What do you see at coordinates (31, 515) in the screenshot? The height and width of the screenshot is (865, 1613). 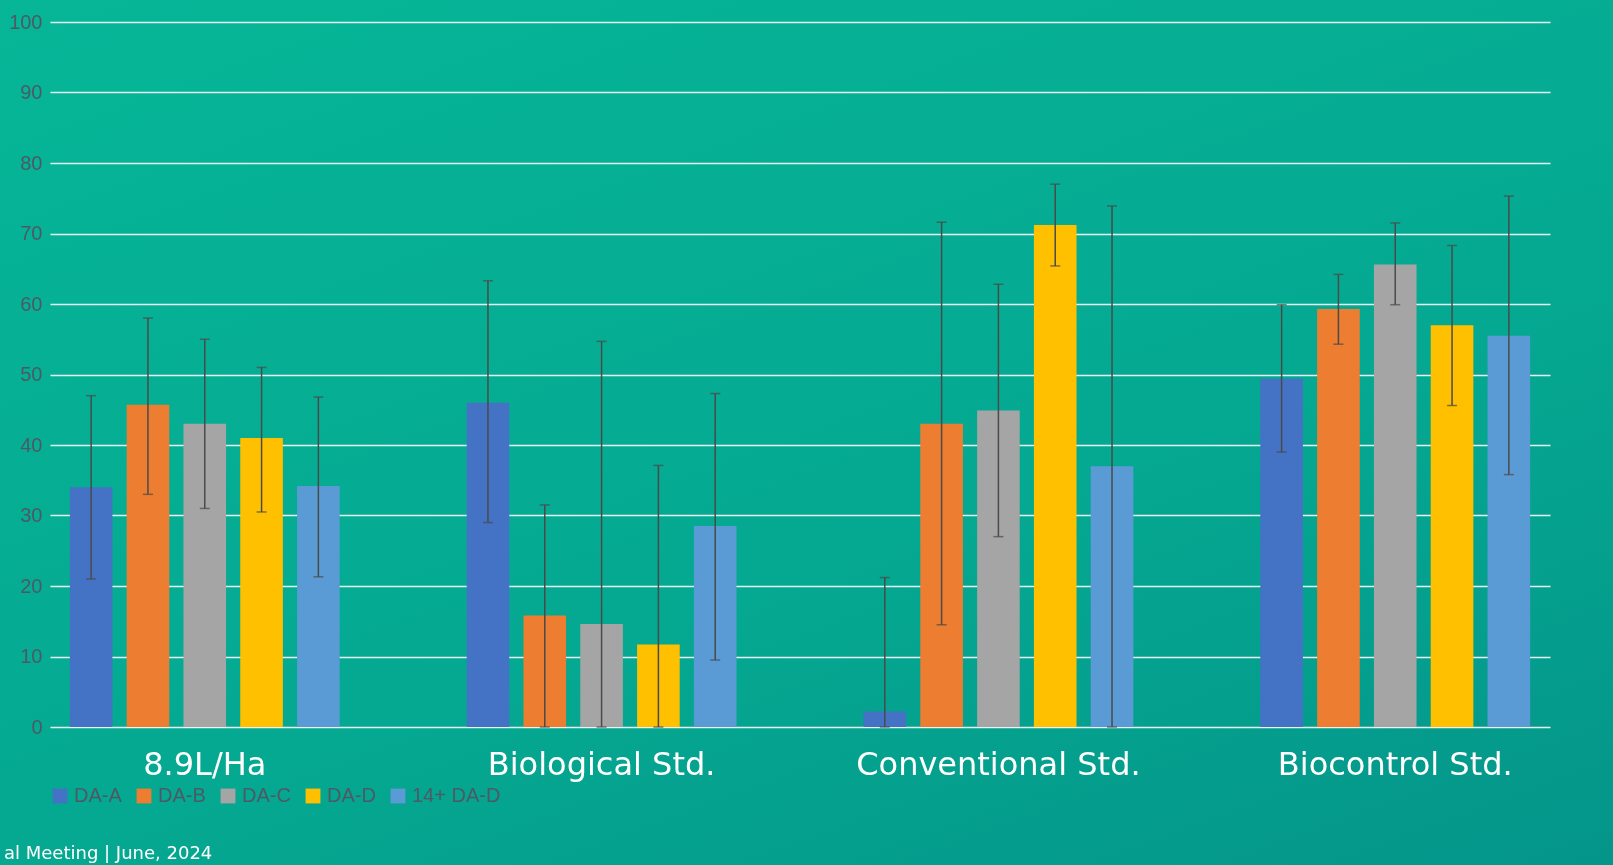 I see `y-tick-label: 30` at bounding box center [31, 515].